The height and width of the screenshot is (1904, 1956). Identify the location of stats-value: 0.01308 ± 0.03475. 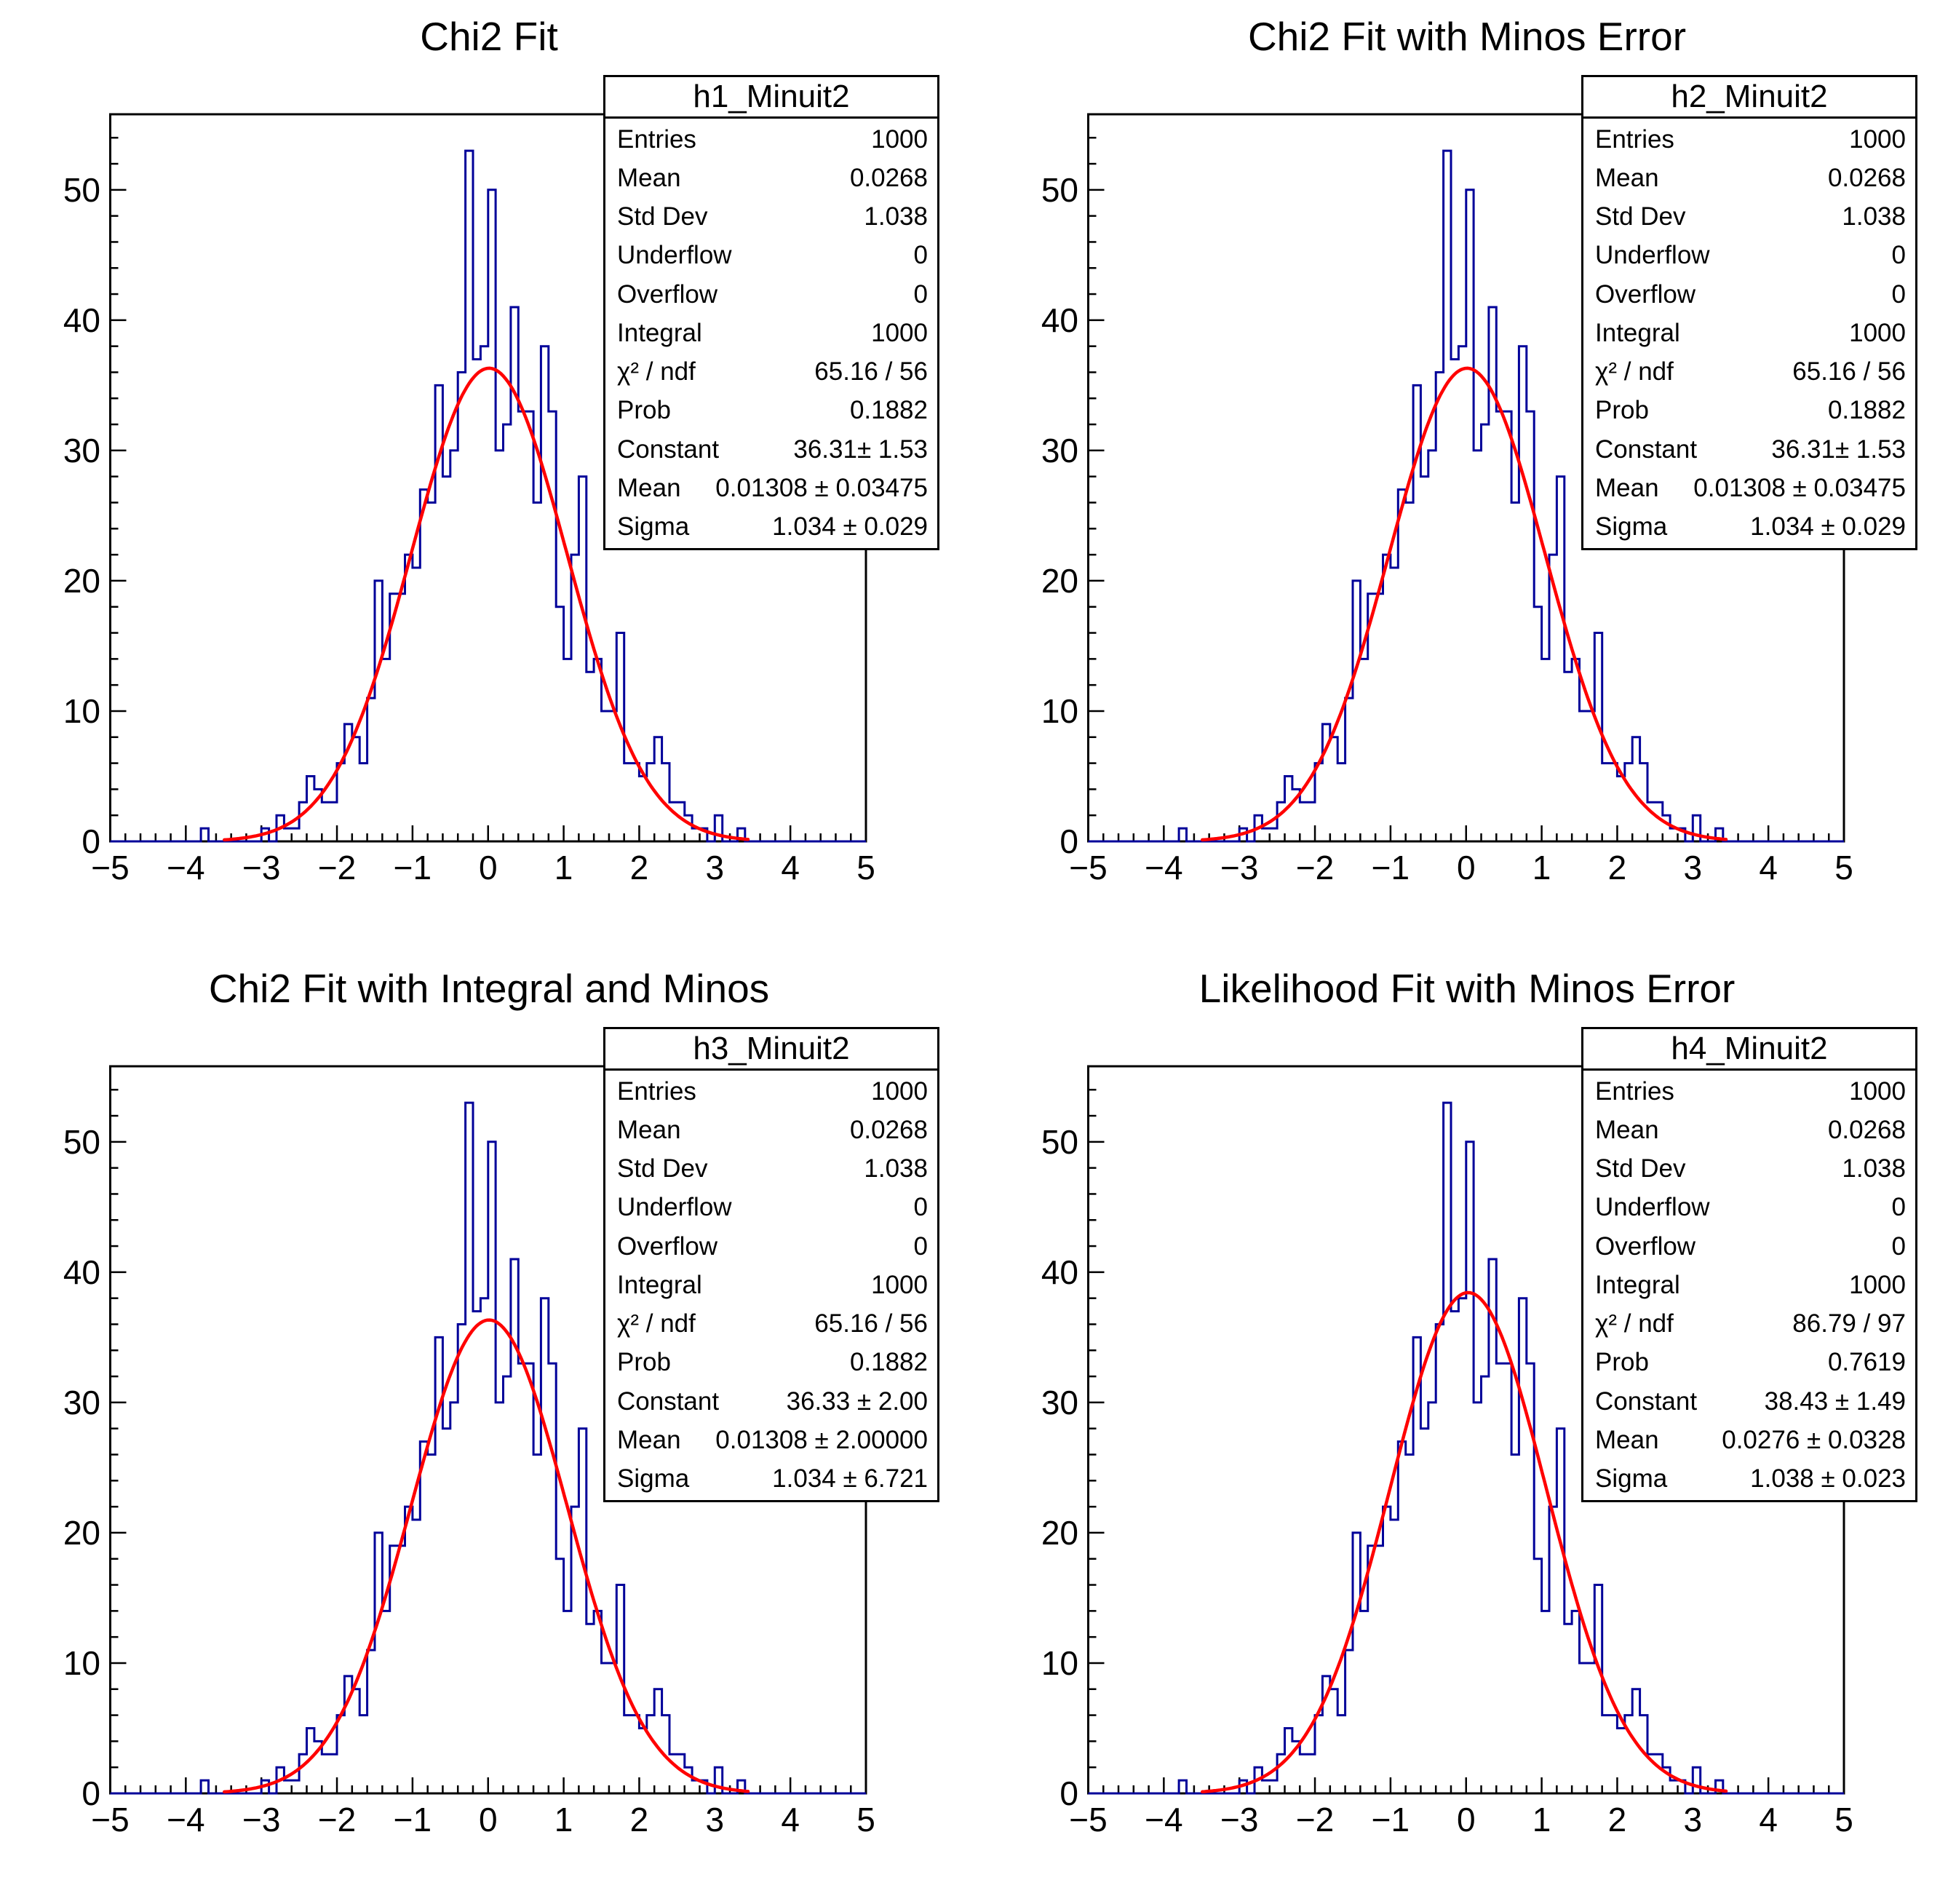
(1799, 488).